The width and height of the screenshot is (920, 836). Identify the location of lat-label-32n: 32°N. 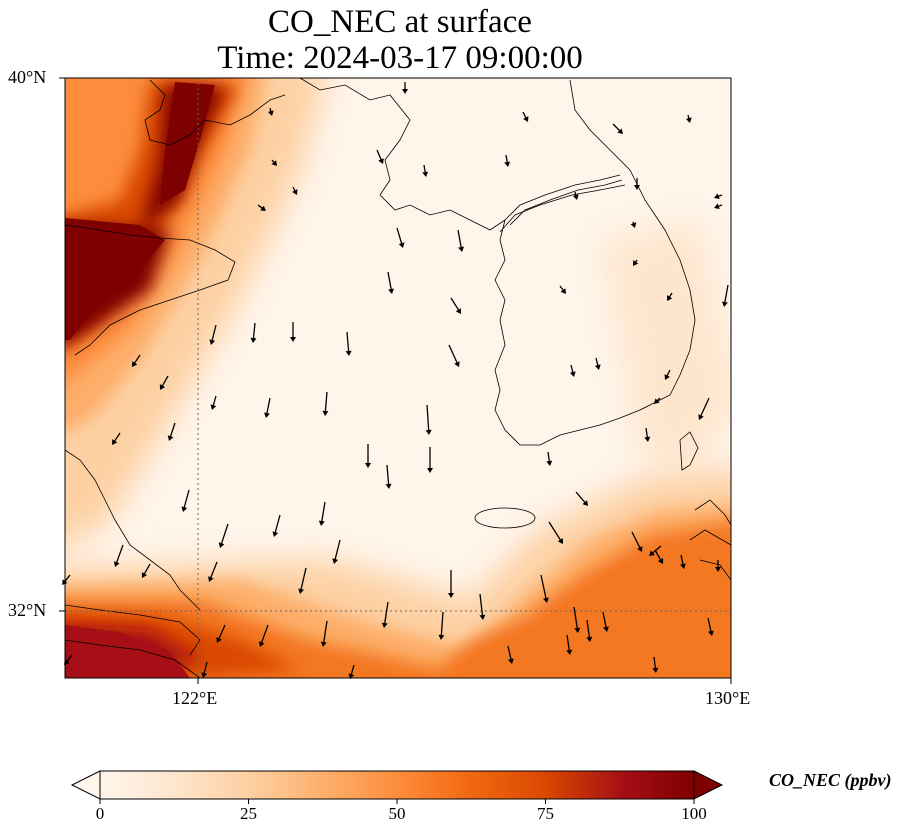
(27, 610).